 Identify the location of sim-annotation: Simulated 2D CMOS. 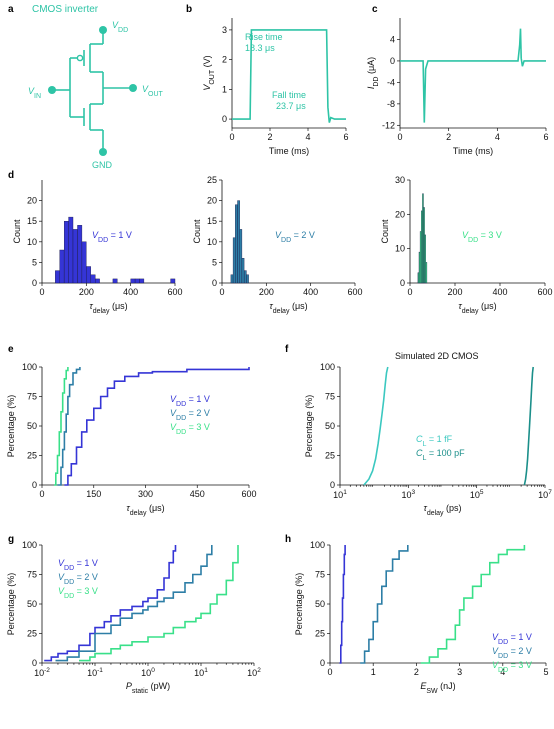
(437, 356).